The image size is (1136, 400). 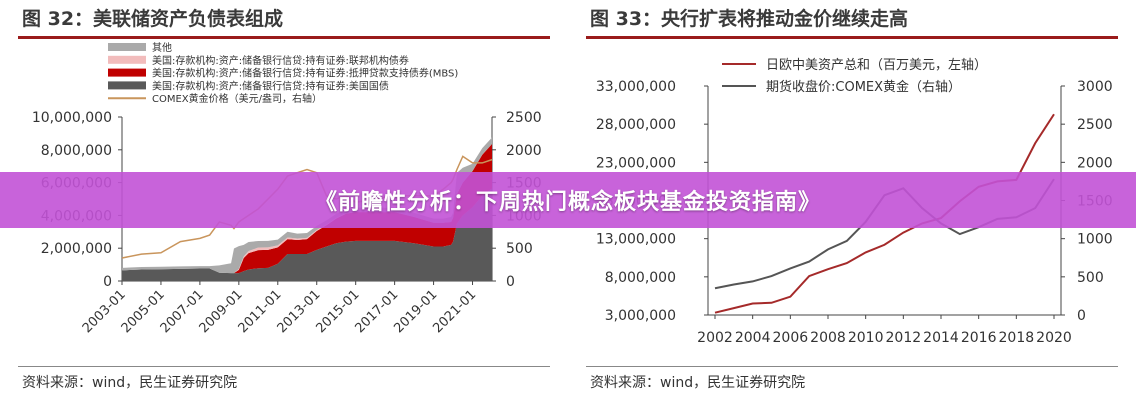 I want to click on y-left-tick-label: 28,000,000, so click(x=636, y=125).